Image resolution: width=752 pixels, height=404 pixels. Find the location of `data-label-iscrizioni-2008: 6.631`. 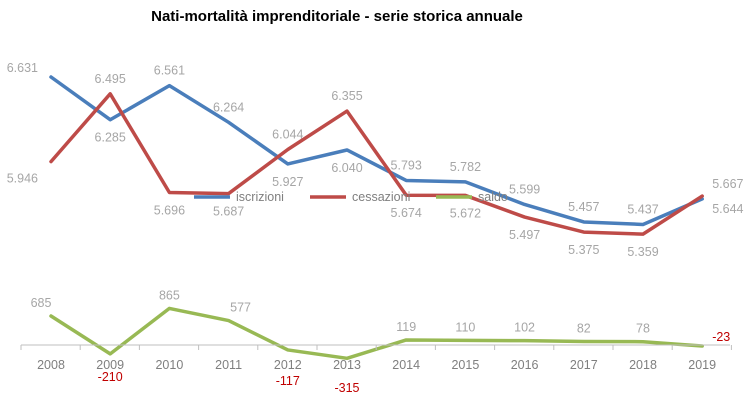

data-label-iscrizioni-2008: 6.631 is located at coordinates (22, 68).